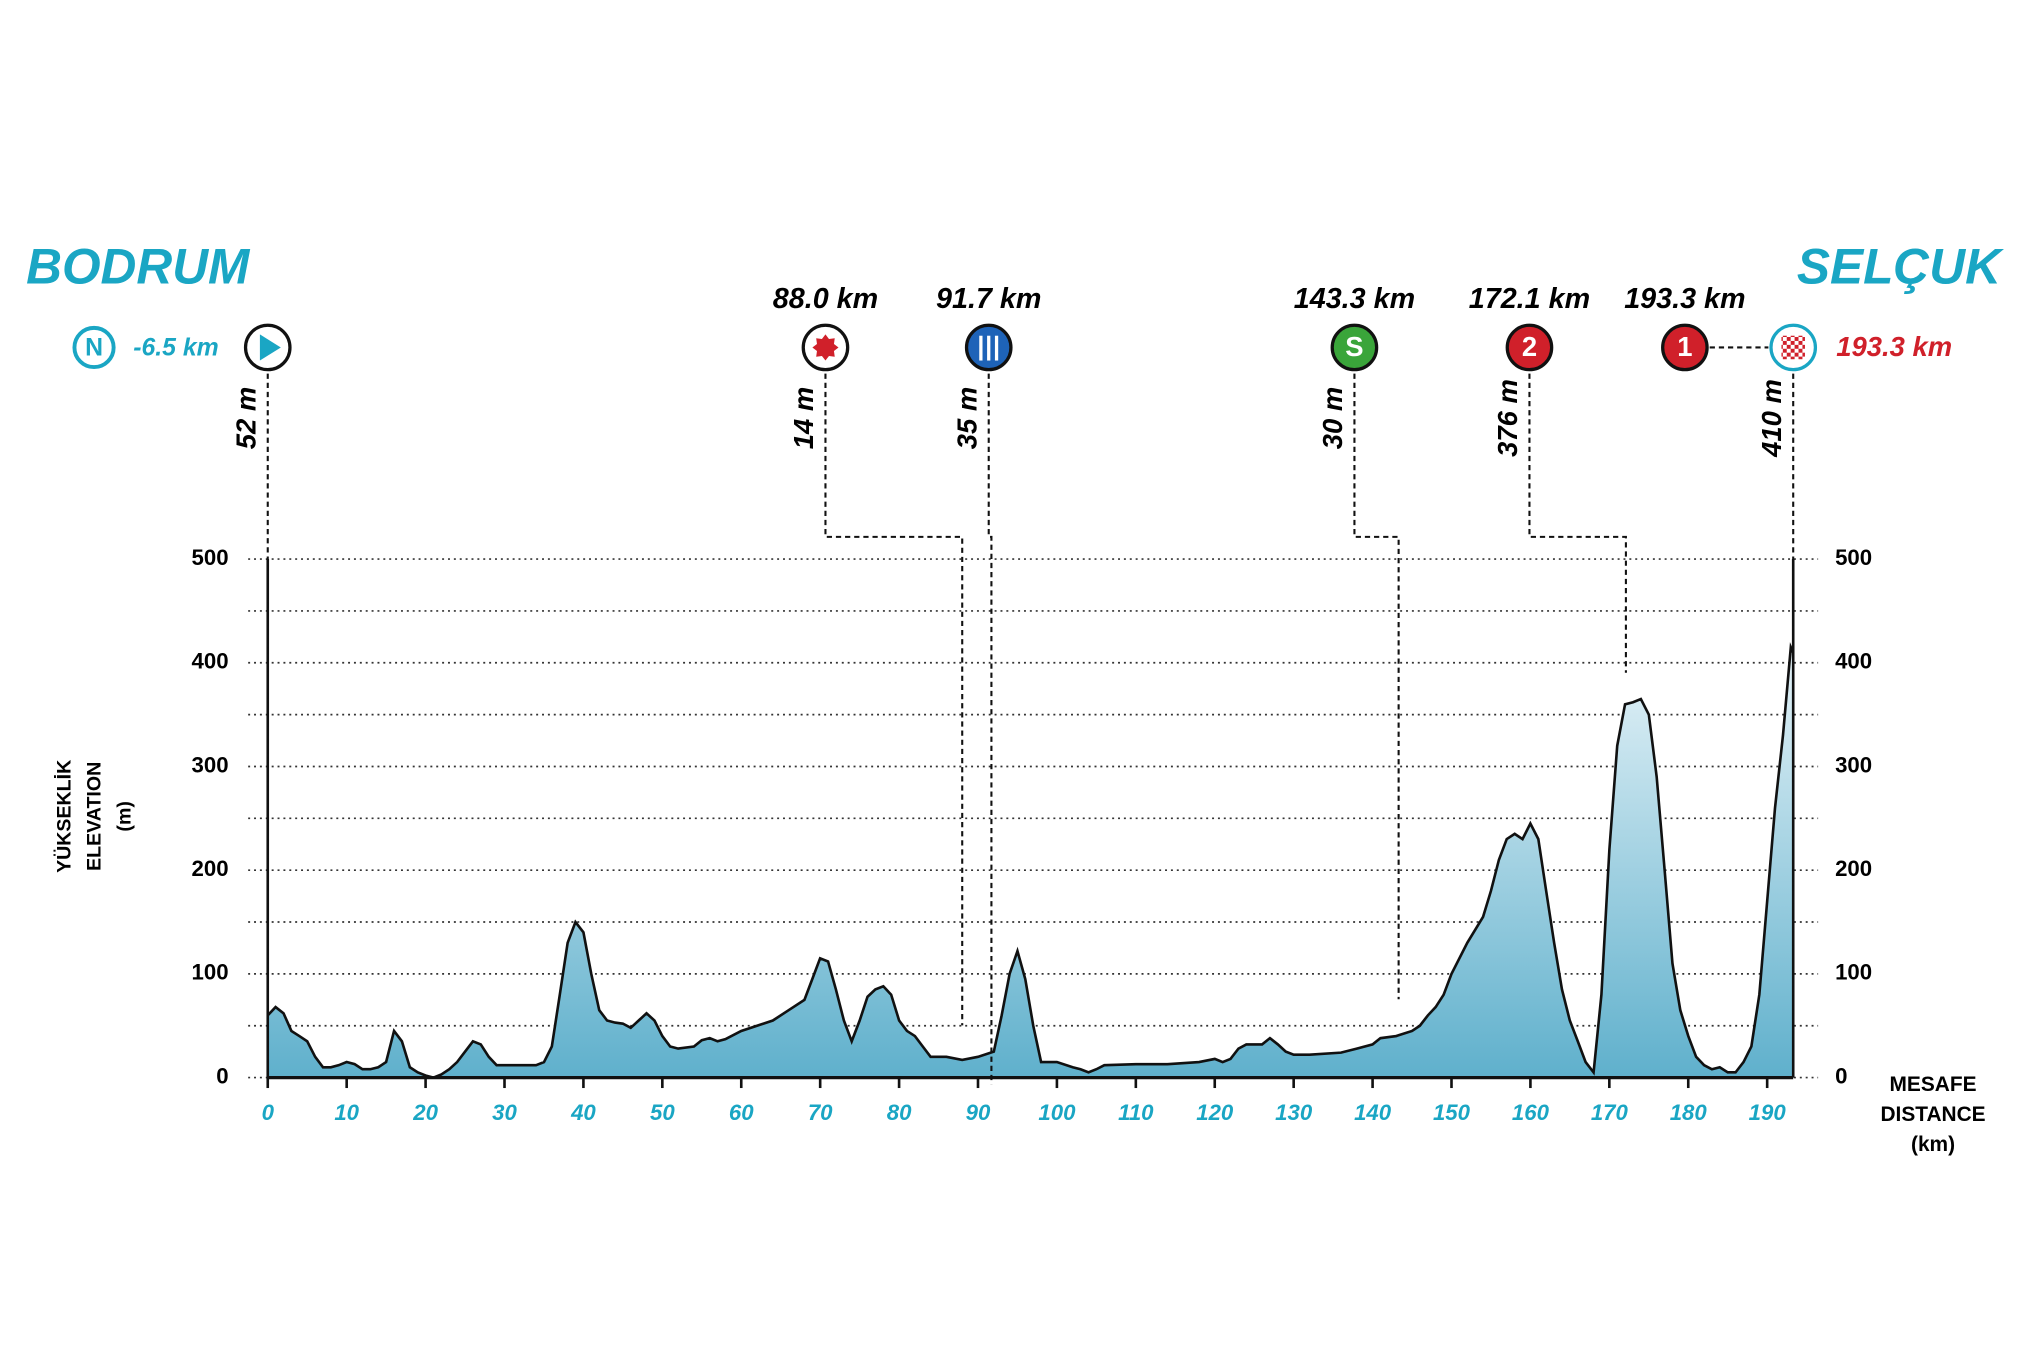  I want to click on x-tick-label: 30, so click(504, 1112).